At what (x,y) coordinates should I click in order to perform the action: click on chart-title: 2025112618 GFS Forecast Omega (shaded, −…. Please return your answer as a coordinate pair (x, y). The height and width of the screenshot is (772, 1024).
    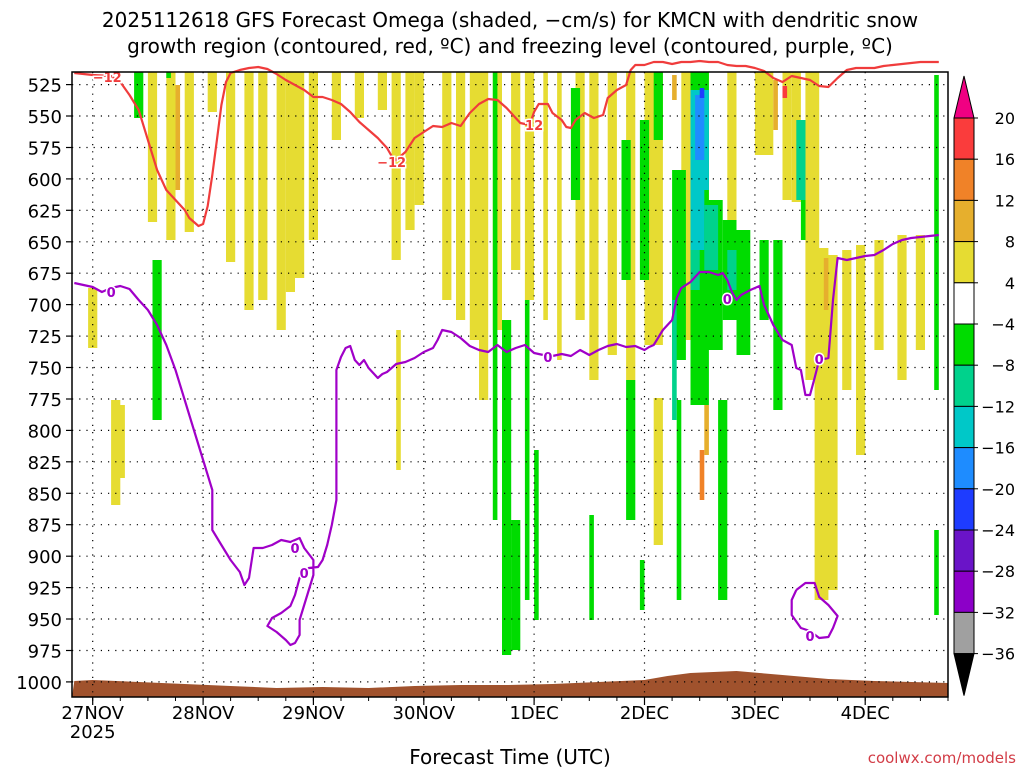
    Looking at the image, I should click on (510, 33).